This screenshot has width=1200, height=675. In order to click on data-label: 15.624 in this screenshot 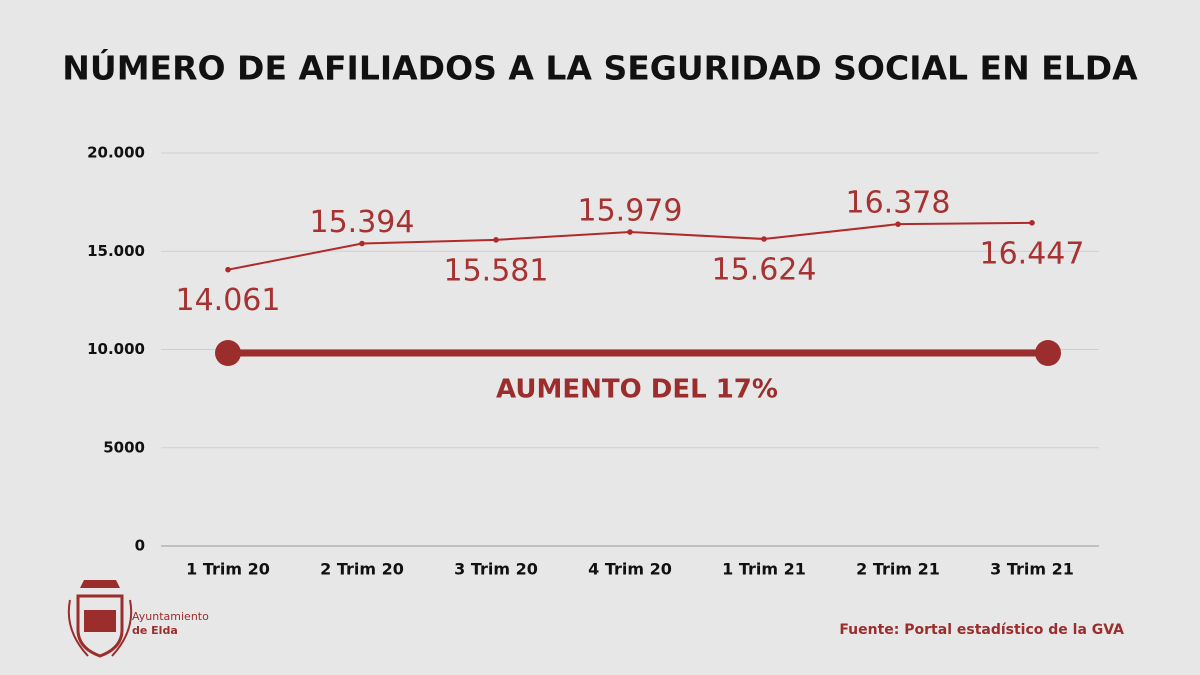, I will do `click(764, 269)`.